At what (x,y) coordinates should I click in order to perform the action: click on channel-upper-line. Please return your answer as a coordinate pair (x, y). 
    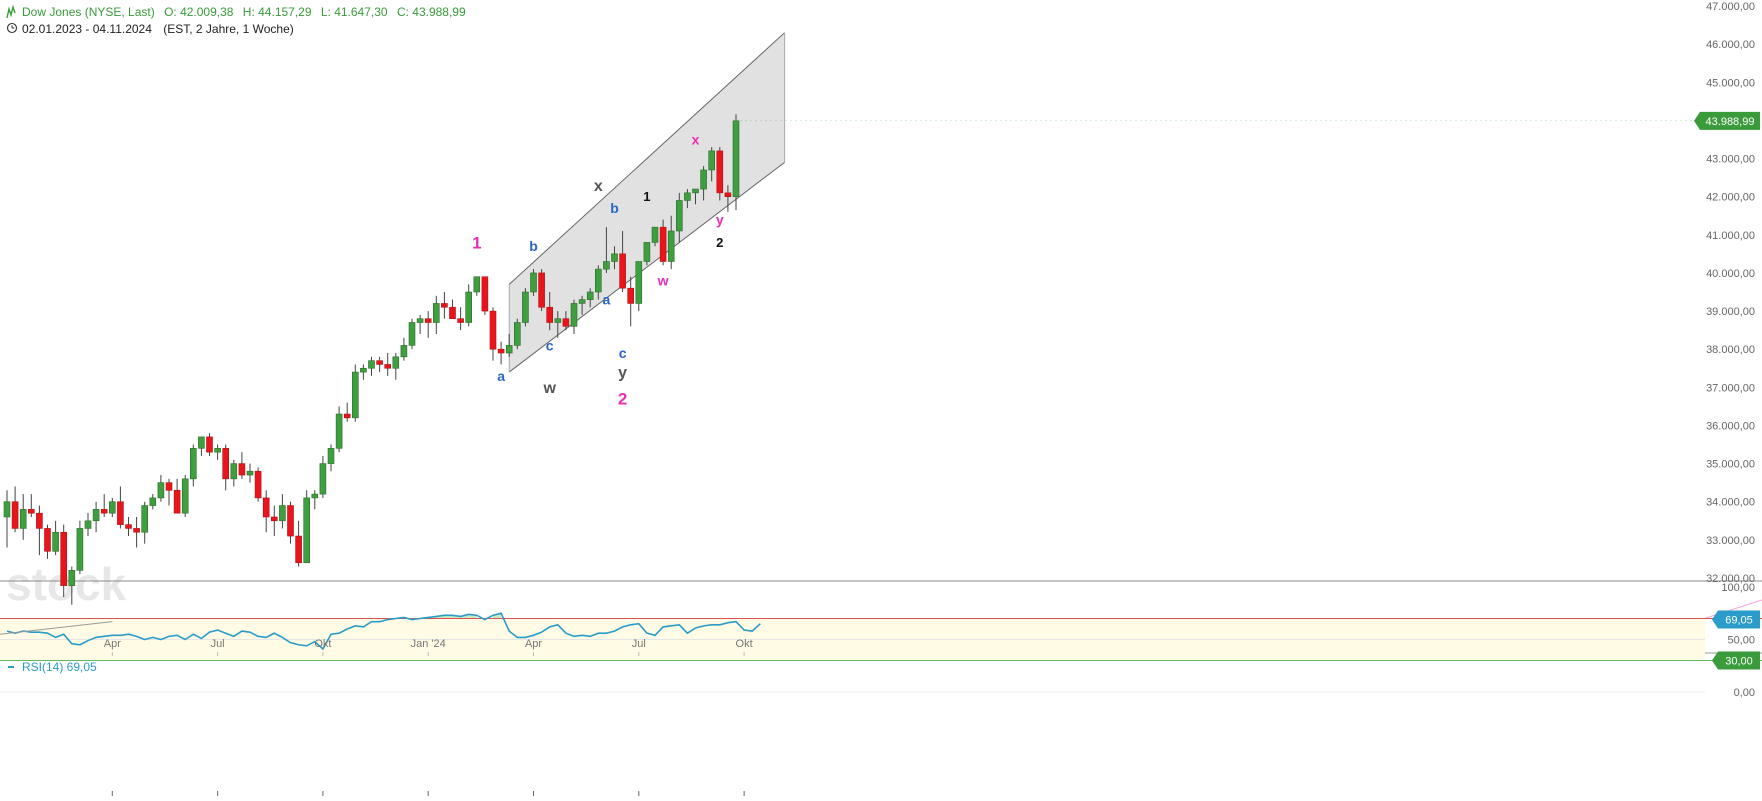
    Looking at the image, I should click on (646, 158).